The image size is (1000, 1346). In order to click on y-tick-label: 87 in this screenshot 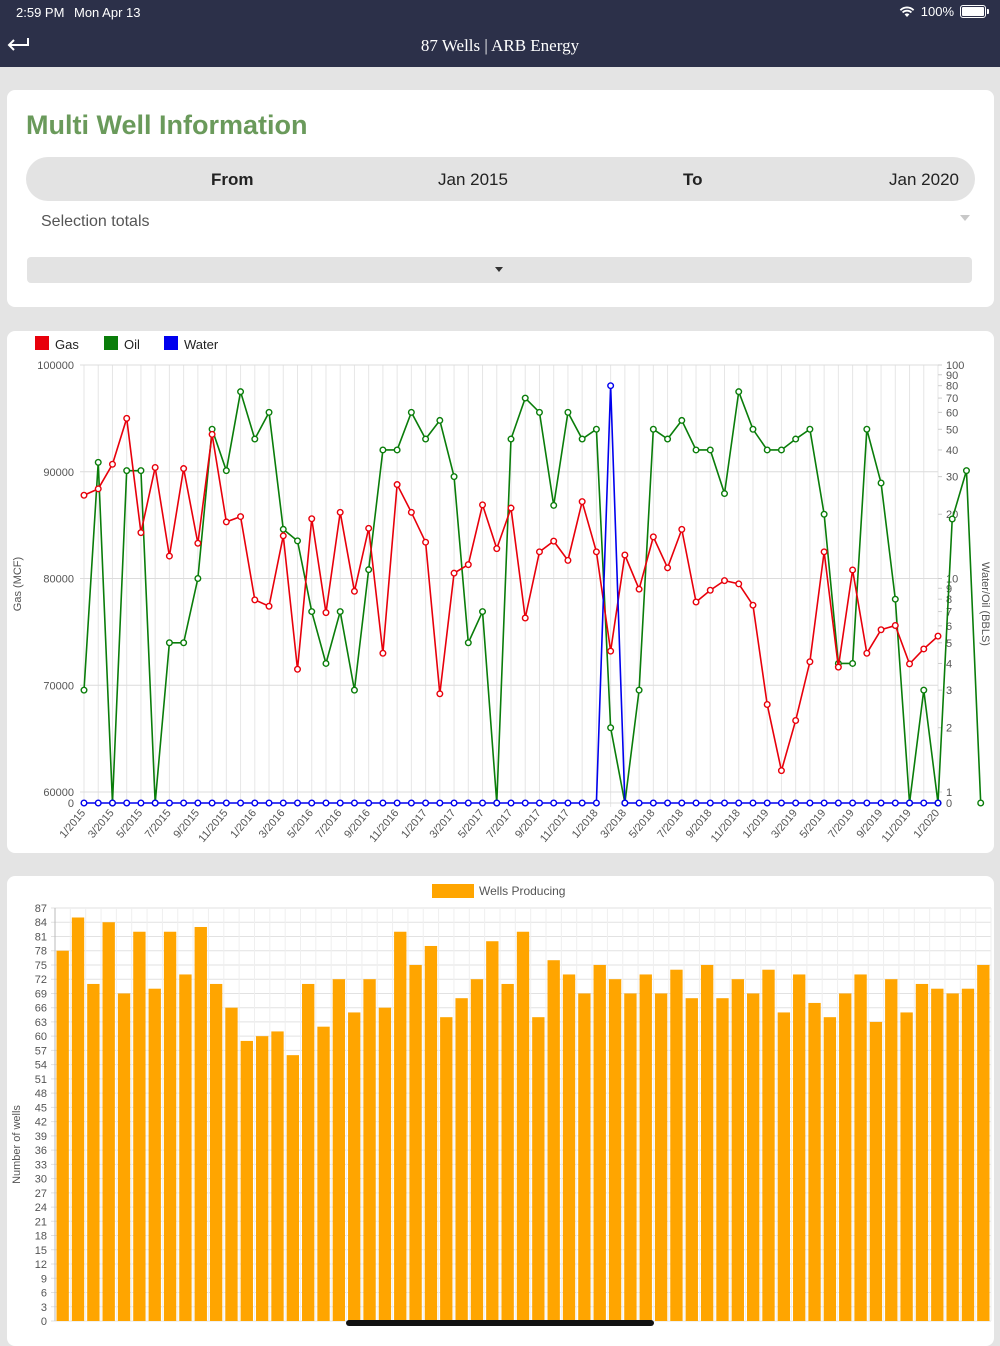, I will do `click(41, 909)`.